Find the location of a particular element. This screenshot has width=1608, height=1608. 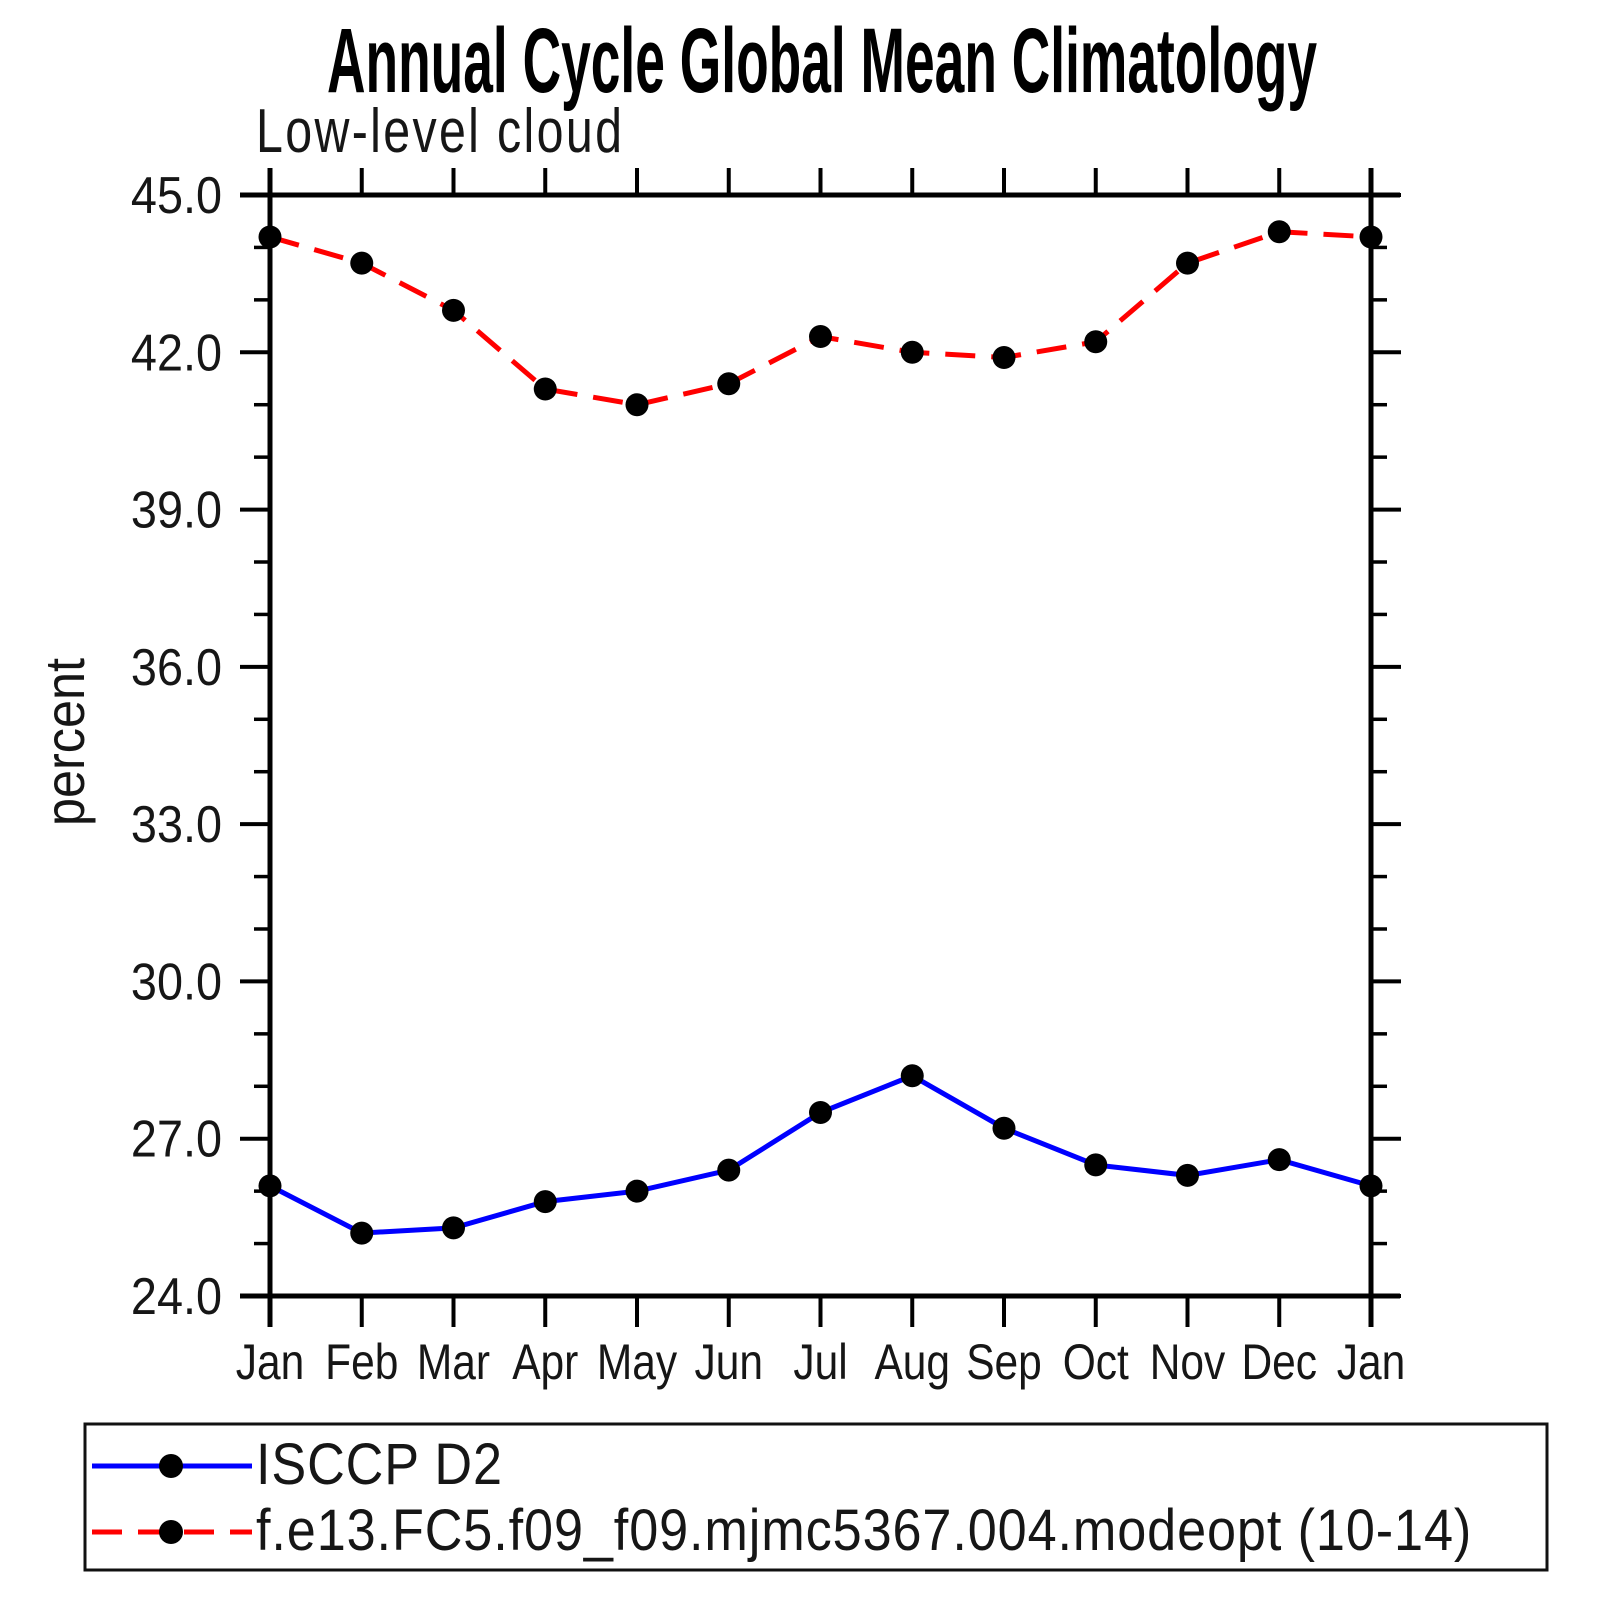

chart-title: Annual Cycle Global Mean Climatology is located at coordinates (822, 60).